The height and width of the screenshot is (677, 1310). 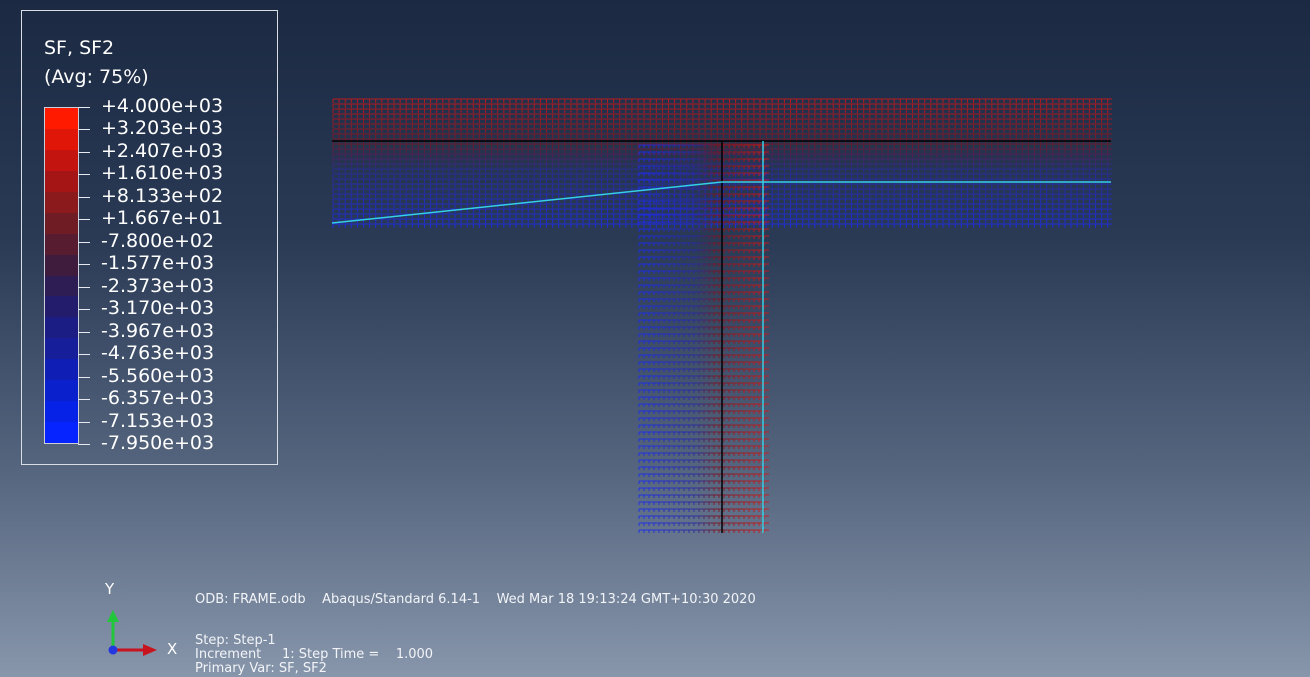 What do you see at coordinates (721, 202) in the screenshot?
I see `deformed-shape-beam` at bounding box center [721, 202].